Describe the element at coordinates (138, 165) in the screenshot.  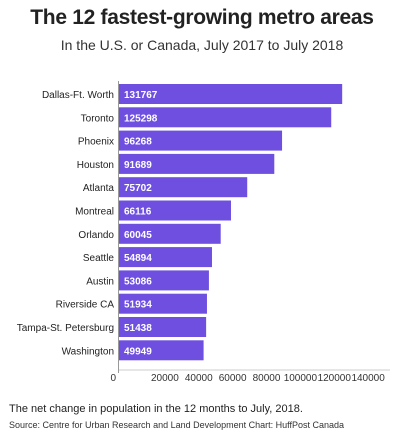
I see `value-label: 91689` at that location.